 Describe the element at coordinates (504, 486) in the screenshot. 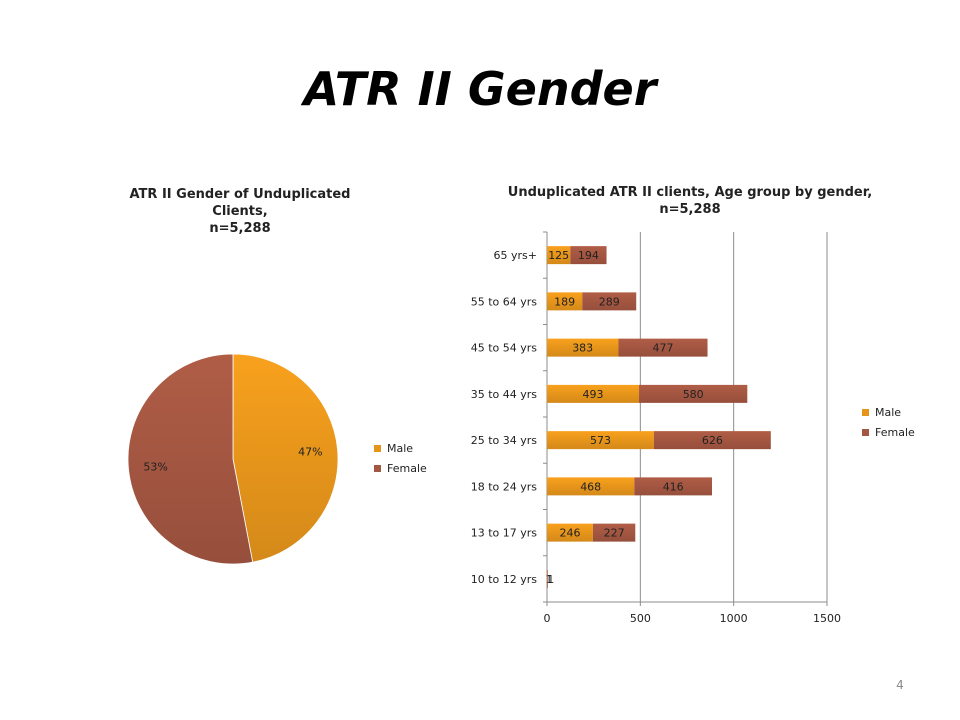

I see `y-category-label: 18 to 24 yrs` at that location.